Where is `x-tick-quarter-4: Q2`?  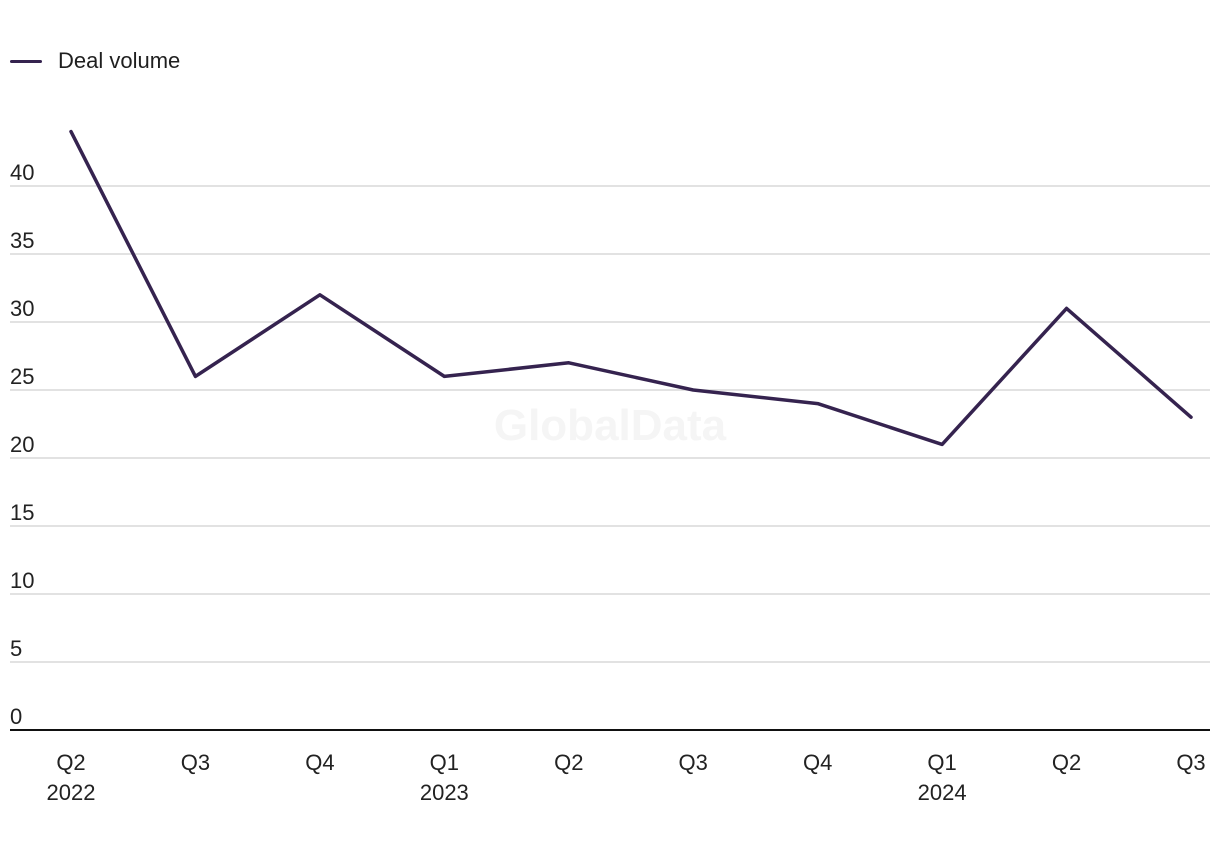 x-tick-quarter-4: Q2 is located at coordinates (568, 762).